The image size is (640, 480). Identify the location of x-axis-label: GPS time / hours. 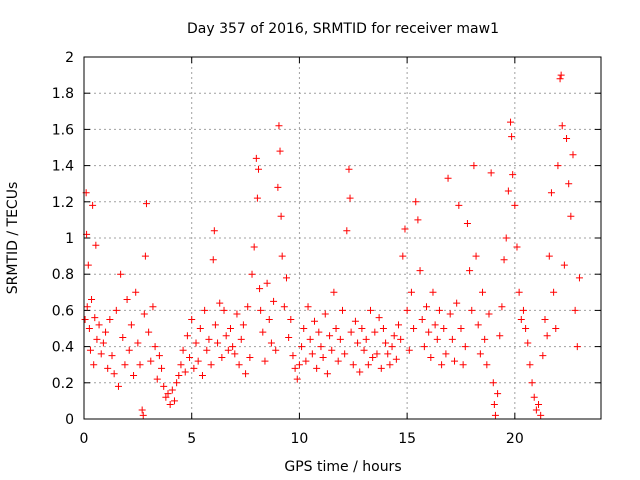
(342, 467).